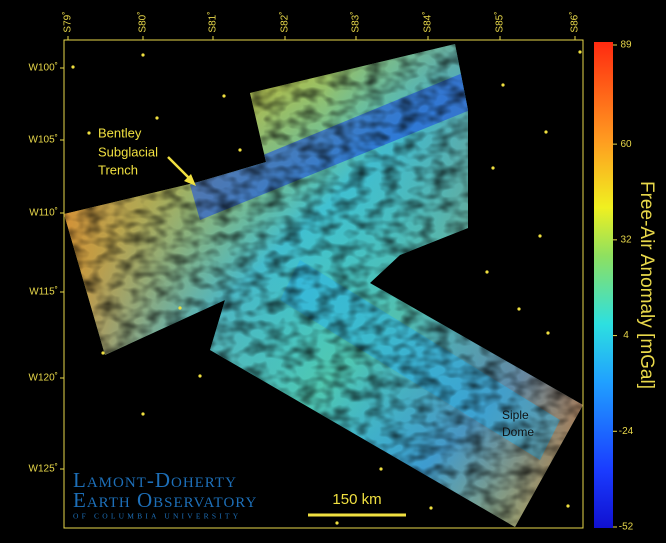 The height and width of the screenshot is (543, 666). What do you see at coordinates (43, 378) in the screenshot?
I see `longitude-label: W120˚` at bounding box center [43, 378].